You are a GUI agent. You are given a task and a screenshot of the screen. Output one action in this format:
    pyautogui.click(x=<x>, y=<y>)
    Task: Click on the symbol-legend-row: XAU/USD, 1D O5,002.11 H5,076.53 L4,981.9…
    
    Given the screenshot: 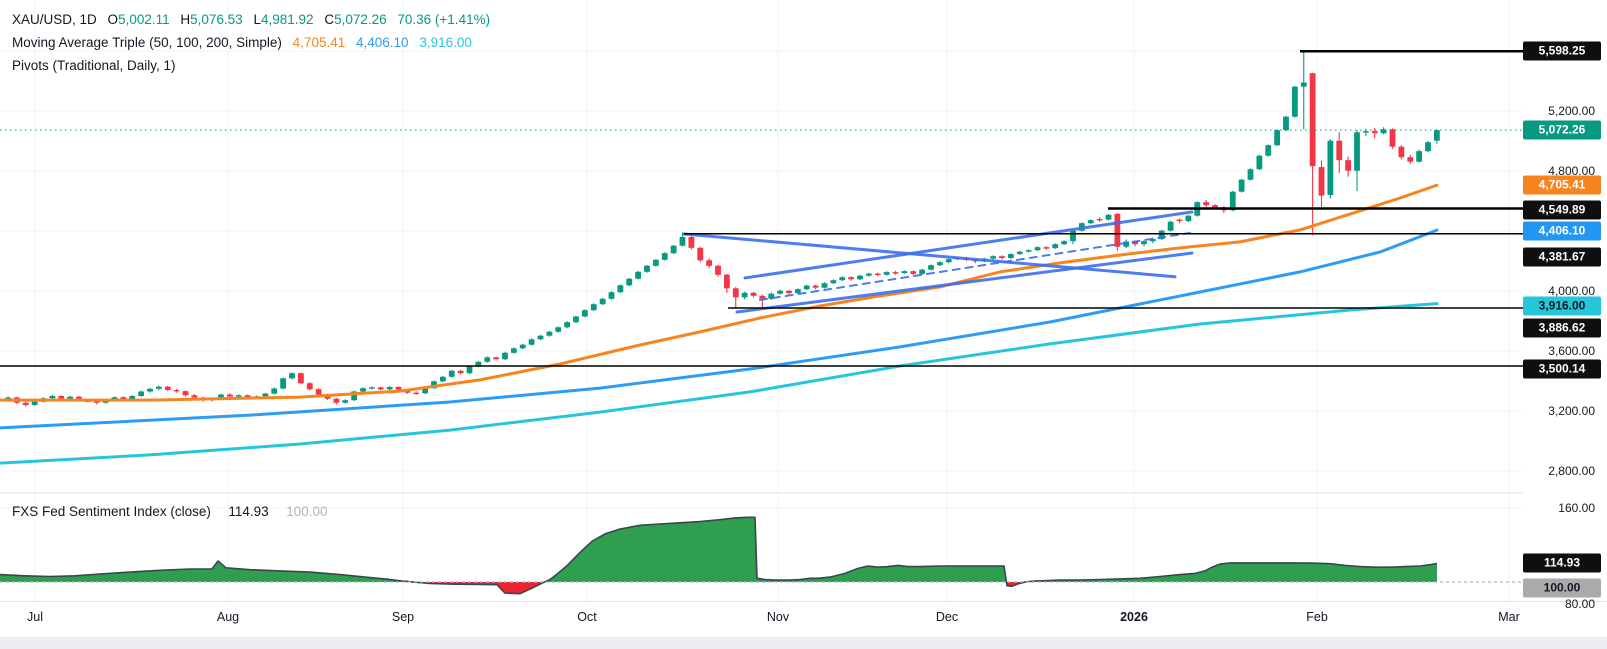 What is the action you would take?
    pyautogui.click(x=251, y=19)
    